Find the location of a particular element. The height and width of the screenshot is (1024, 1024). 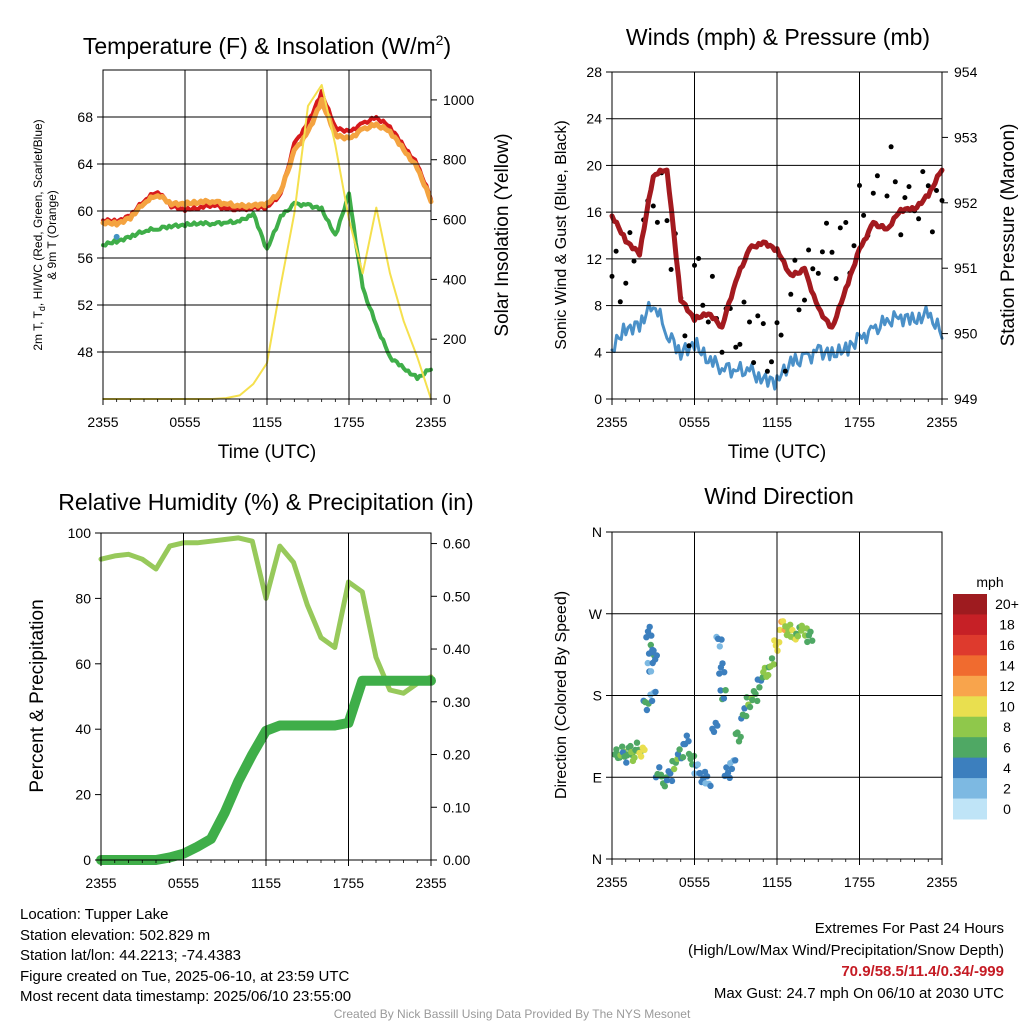

winds-xtick-label: 1755 is located at coordinates (859, 422).